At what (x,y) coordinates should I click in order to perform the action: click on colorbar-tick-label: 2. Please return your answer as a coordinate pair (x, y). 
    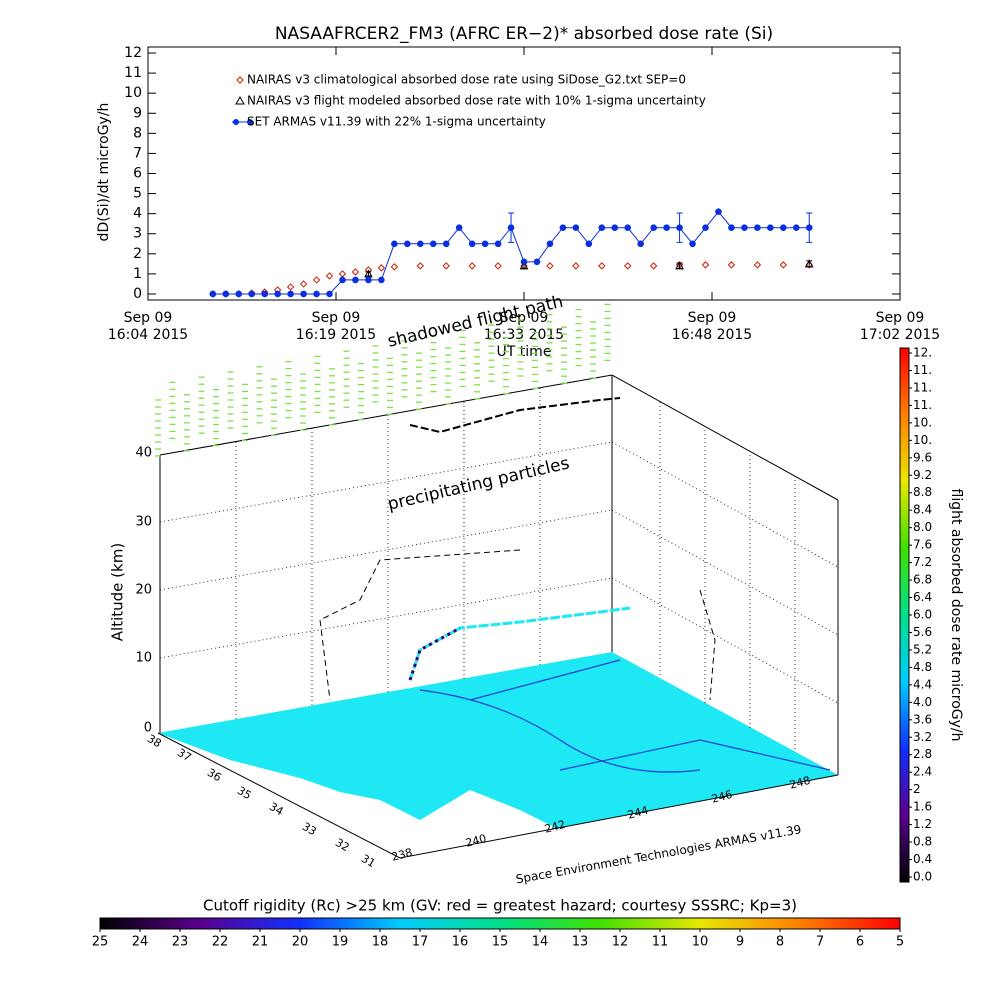
    Looking at the image, I should click on (917, 789).